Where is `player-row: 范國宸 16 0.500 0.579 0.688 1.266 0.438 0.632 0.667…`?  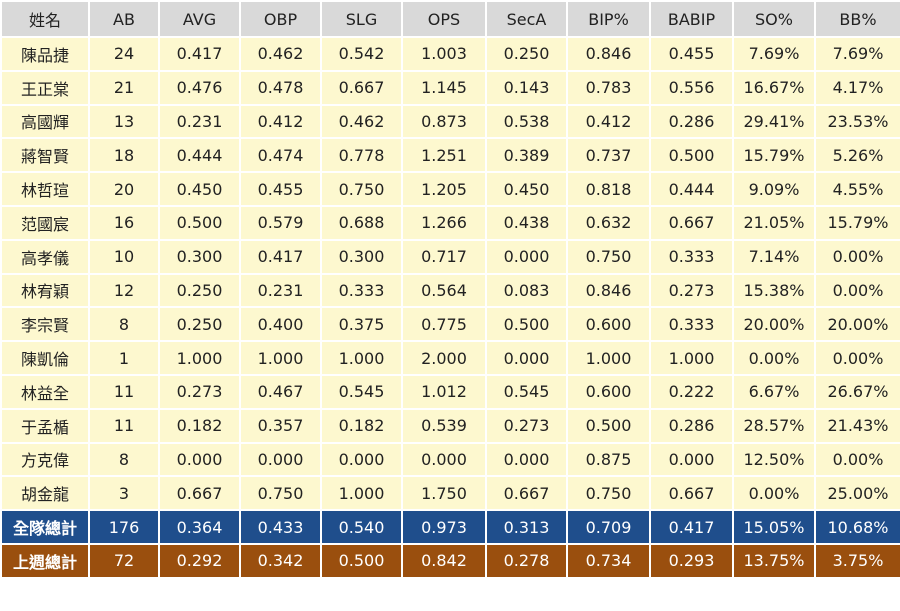
player-row: 范國宸 16 0.500 0.579 0.688 1.266 0.438 0.632 0.667… is located at coordinates (450, 222).